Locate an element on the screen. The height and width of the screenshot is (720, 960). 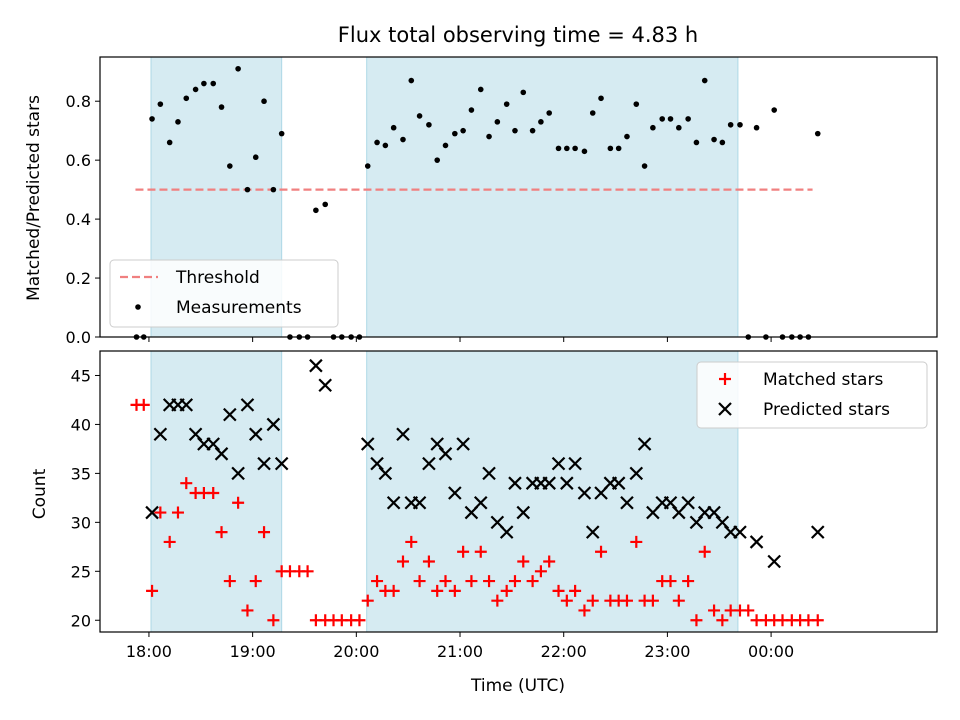
legend-matched-swatch is located at coordinates (725, 379).